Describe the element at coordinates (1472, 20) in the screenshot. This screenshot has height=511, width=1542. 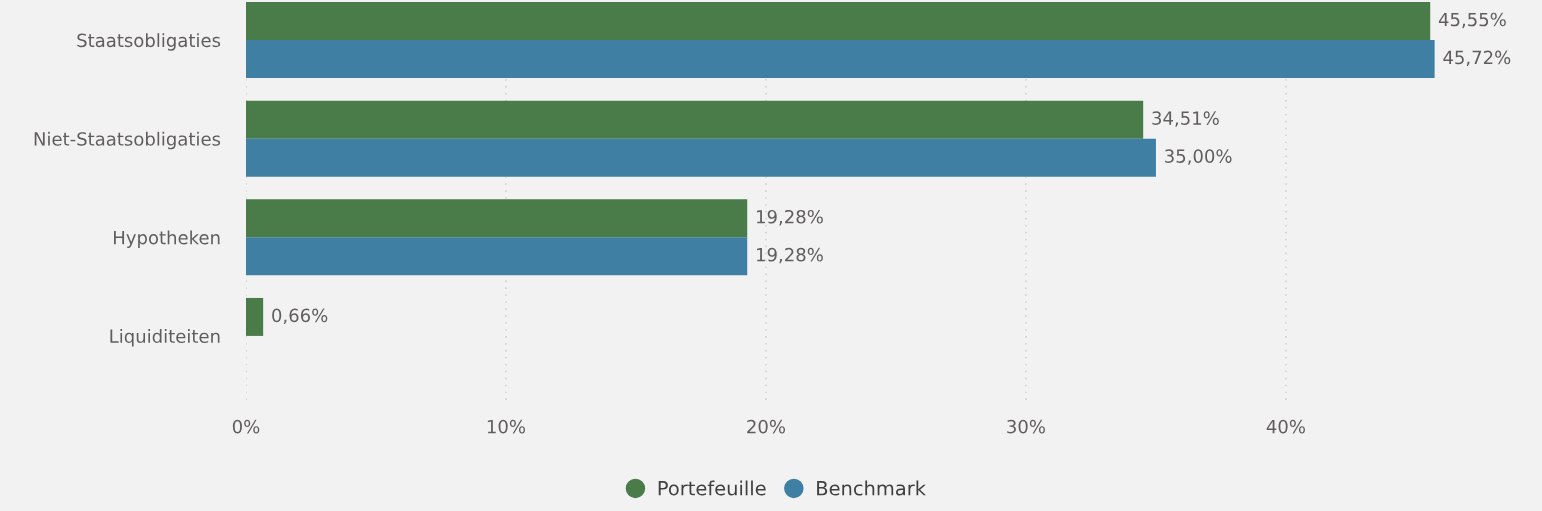
I see `data-label: 45,55%` at that location.